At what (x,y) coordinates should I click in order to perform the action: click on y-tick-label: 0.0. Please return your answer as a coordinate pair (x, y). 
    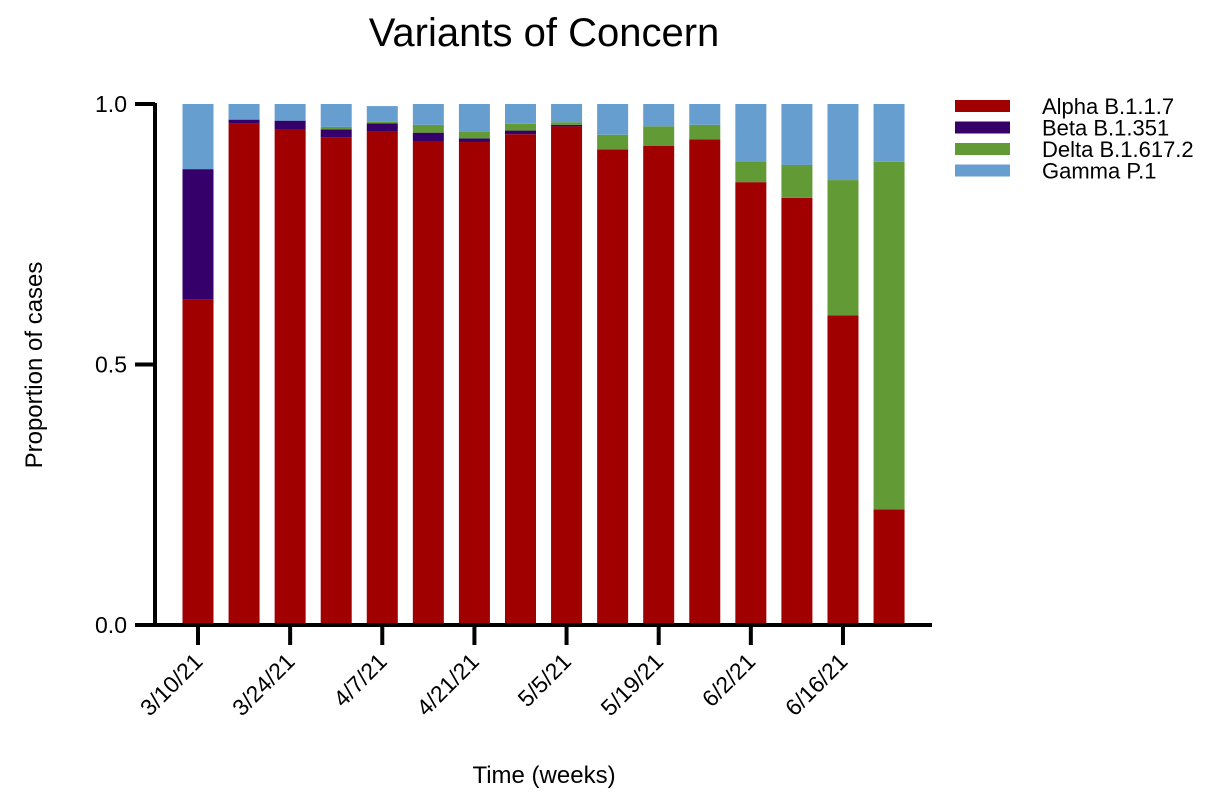
    Looking at the image, I should click on (111, 625).